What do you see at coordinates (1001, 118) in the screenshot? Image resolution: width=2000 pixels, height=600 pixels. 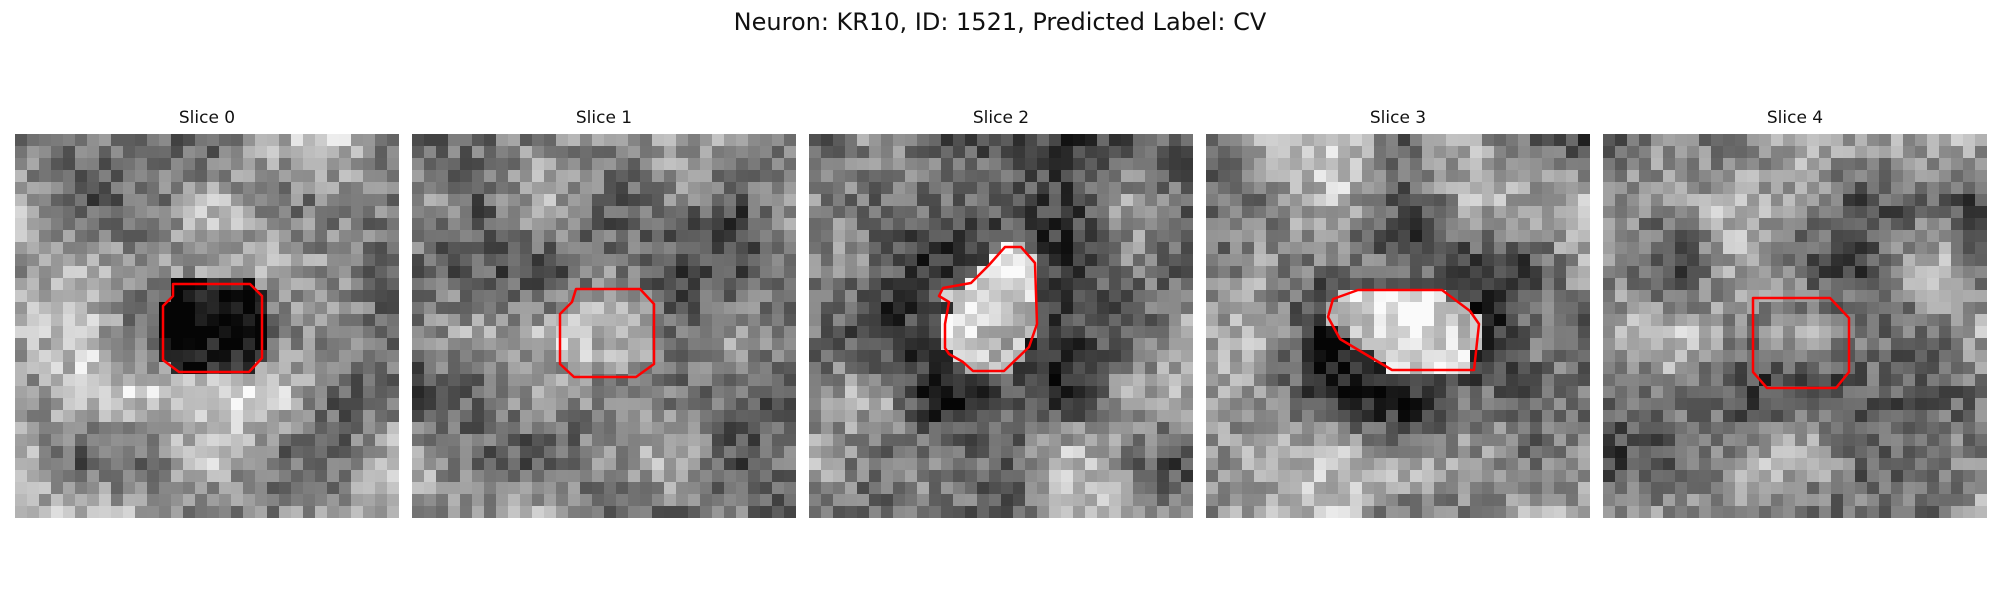 I see `slice-title-2: Slice 2` at bounding box center [1001, 118].